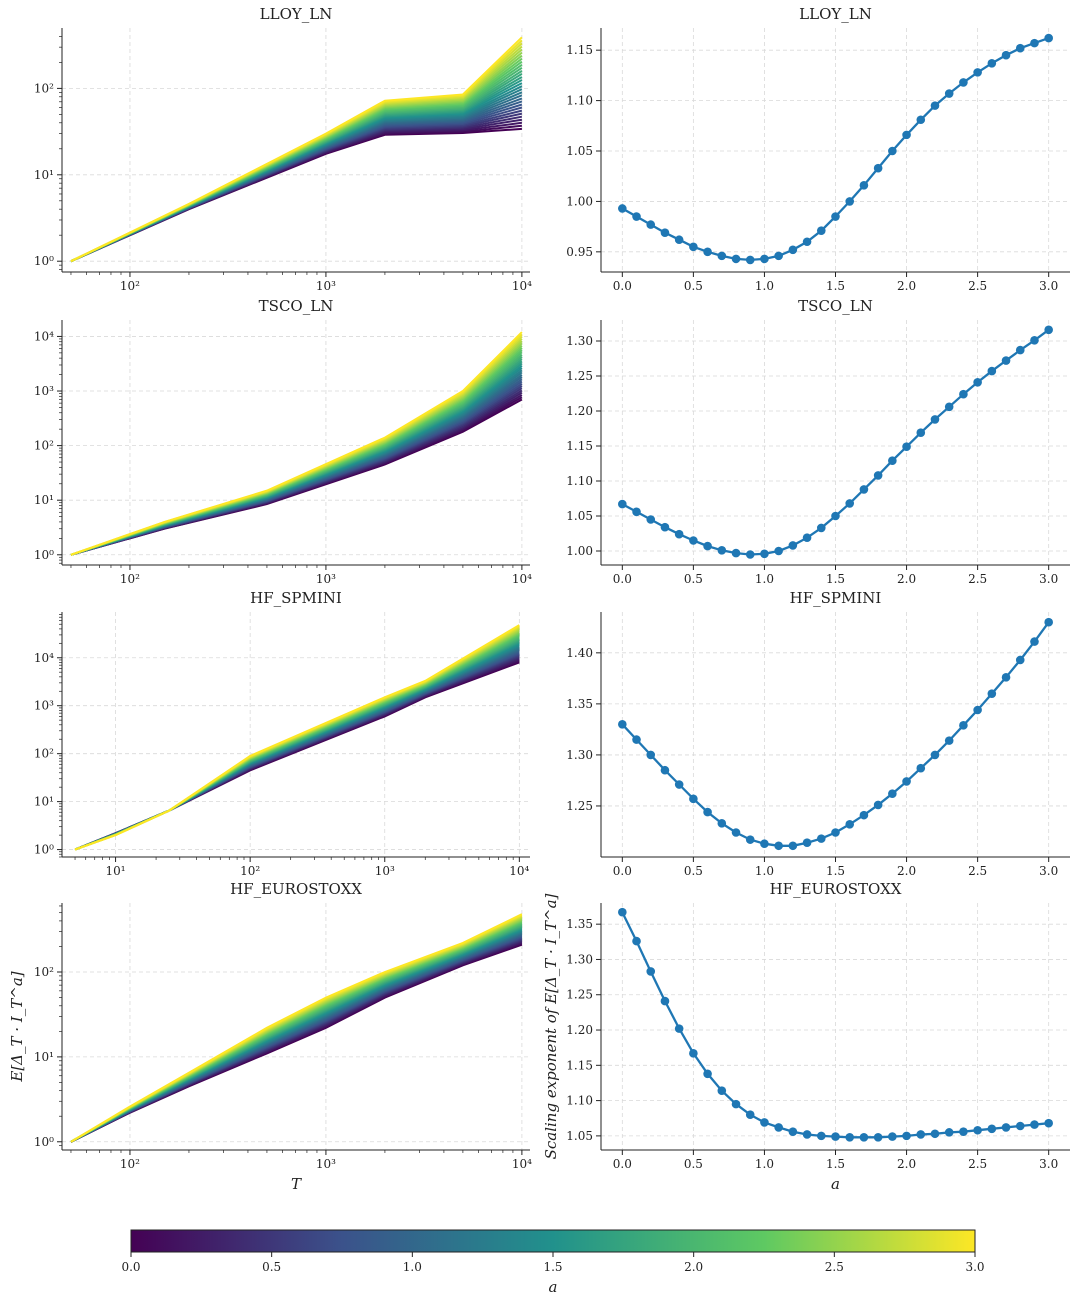 Image resolution: width=1079 pixels, height=1304 pixels. Describe the element at coordinates (579, 252) in the screenshot. I see `y-tick-label: 0.95` at that location.